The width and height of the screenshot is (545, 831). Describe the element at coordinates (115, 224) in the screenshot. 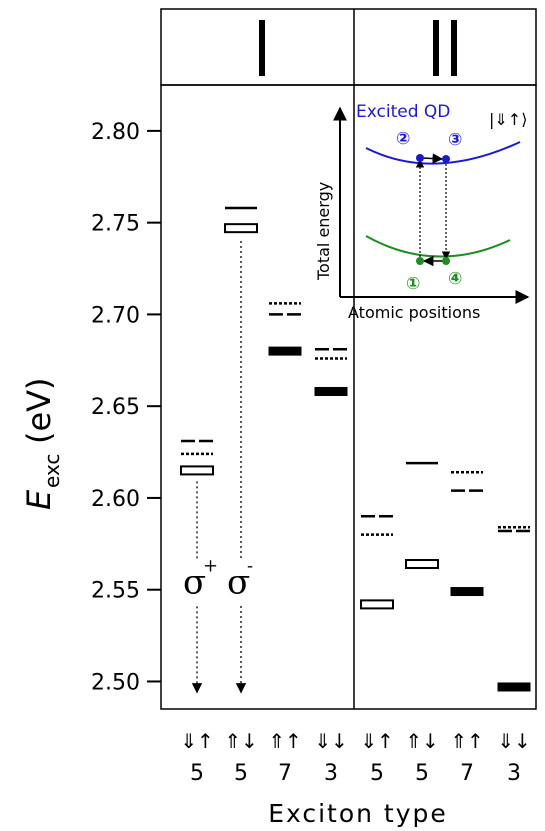

I see `y-tick-label: 2.75` at that location.